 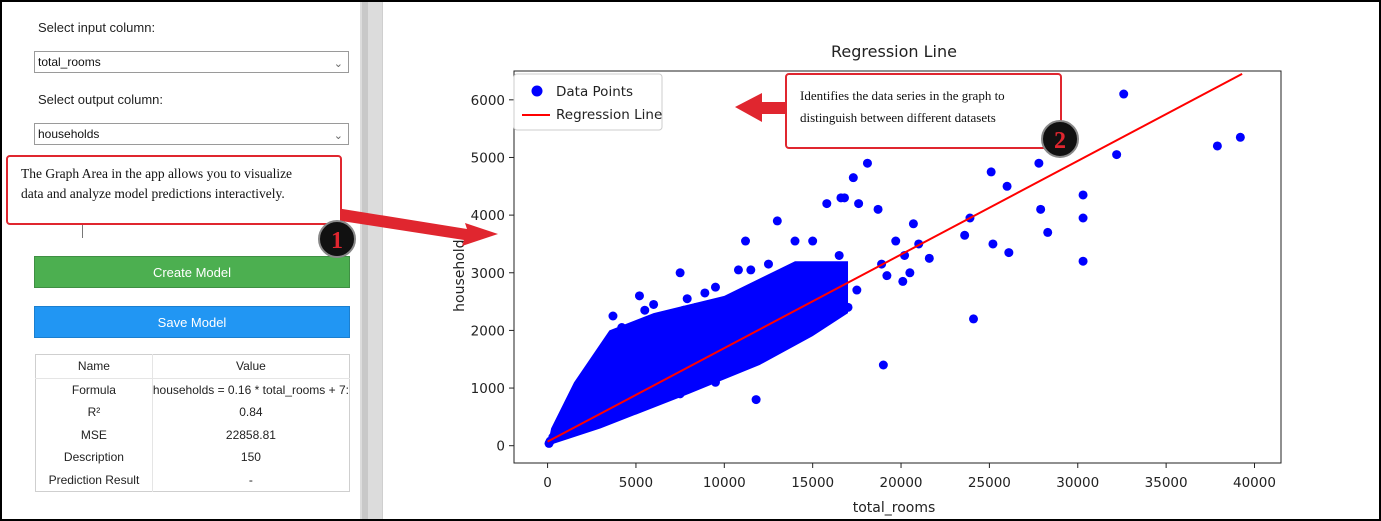 I want to click on y-tick-label: 3000, so click(x=488, y=274).